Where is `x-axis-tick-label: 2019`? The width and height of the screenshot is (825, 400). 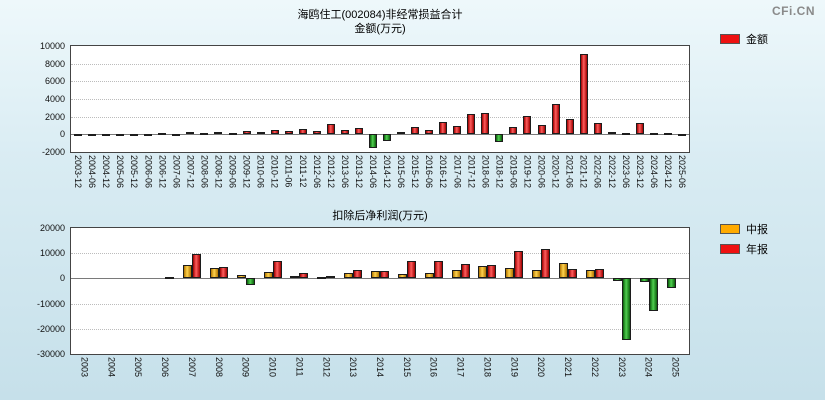 x-axis-tick-label: 2019 is located at coordinates (514, 367).